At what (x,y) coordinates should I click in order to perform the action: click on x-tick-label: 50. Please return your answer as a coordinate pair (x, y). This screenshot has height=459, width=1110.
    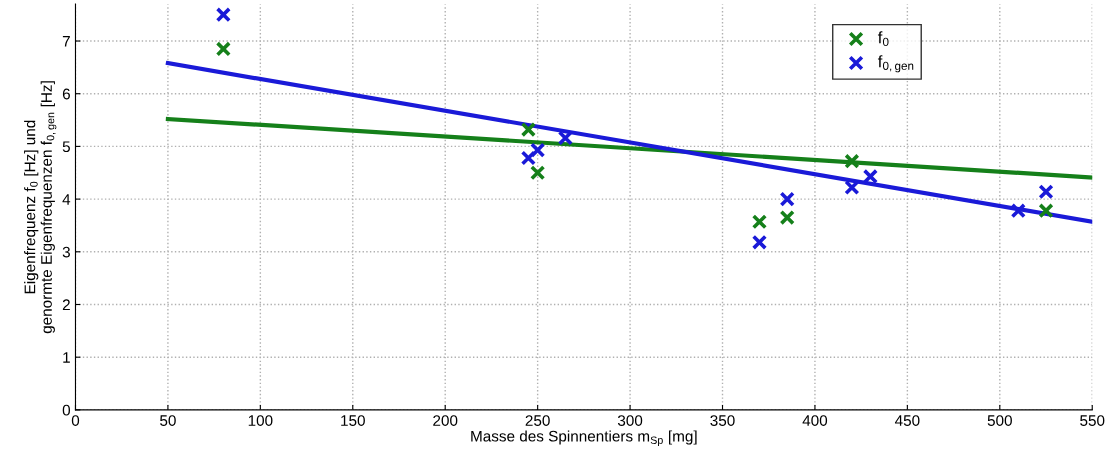
    Looking at the image, I should click on (168, 420).